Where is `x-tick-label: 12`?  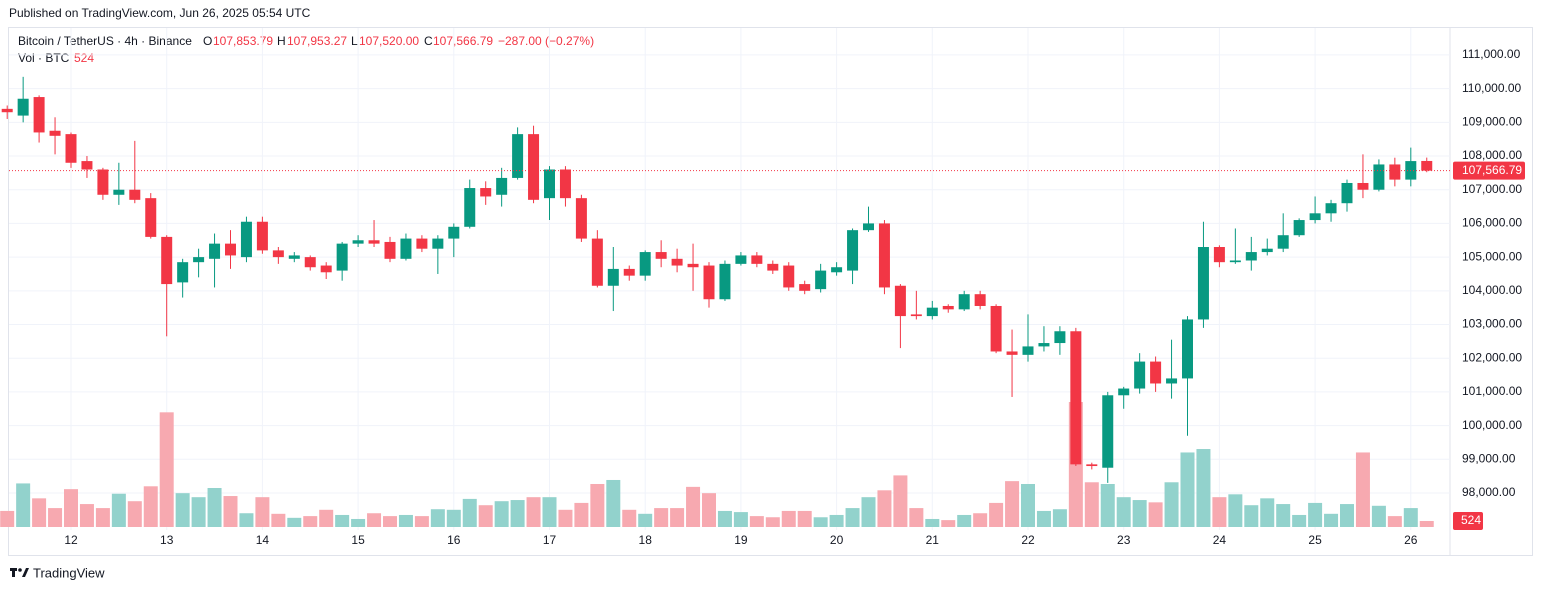
x-tick-label: 12 is located at coordinates (71, 540).